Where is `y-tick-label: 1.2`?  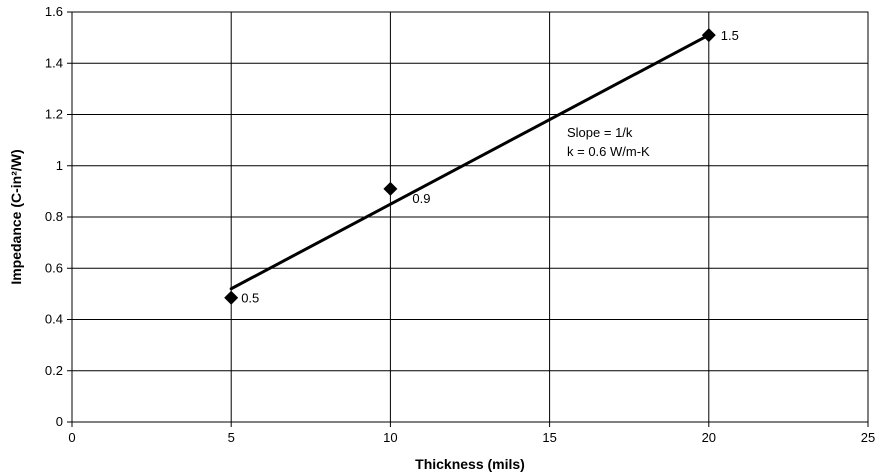 y-tick-label: 1.2 is located at coordinates (54, 114).